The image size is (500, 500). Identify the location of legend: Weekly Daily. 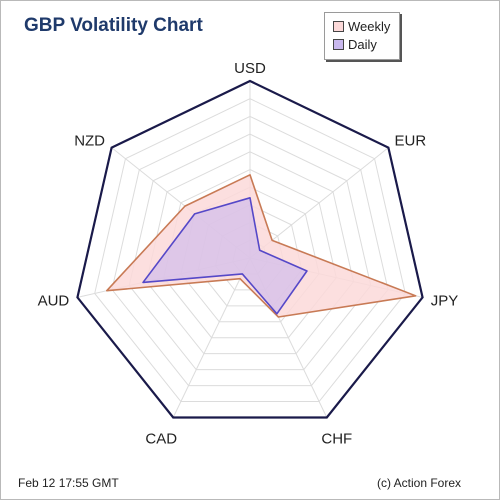
(362, 36).